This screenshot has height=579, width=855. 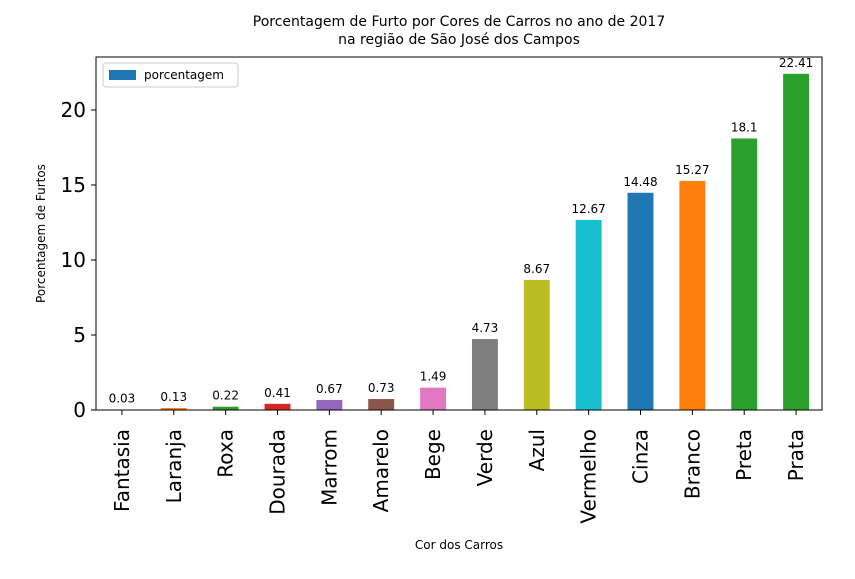 I want to click on x-tick-label-roxa: Roxa, so click(x=226, y=453).